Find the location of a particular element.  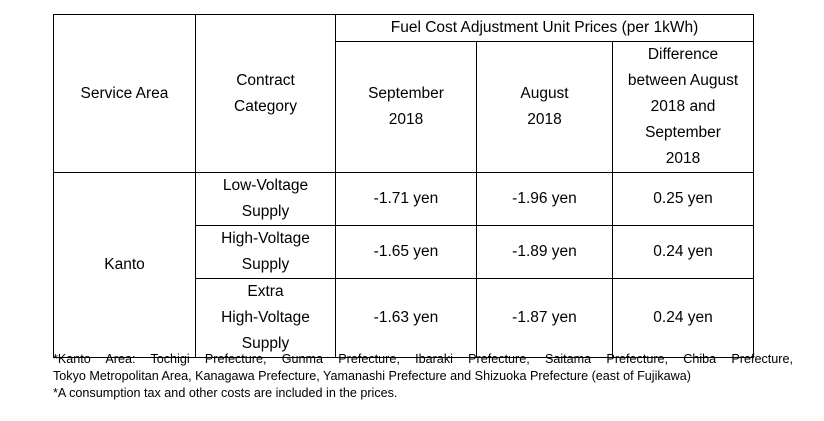

september-value: -1.63 yen is located at coordinates (406, 318).